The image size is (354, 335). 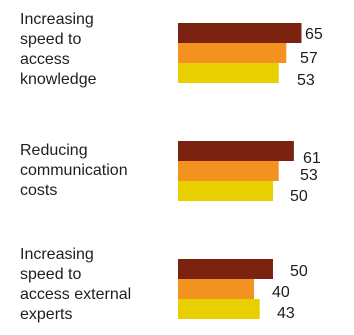 What do you see at coordinates (299, 196) in the screenshot?
I see `value-label-cat1-series2: 50` at bounding box center [299, 196].